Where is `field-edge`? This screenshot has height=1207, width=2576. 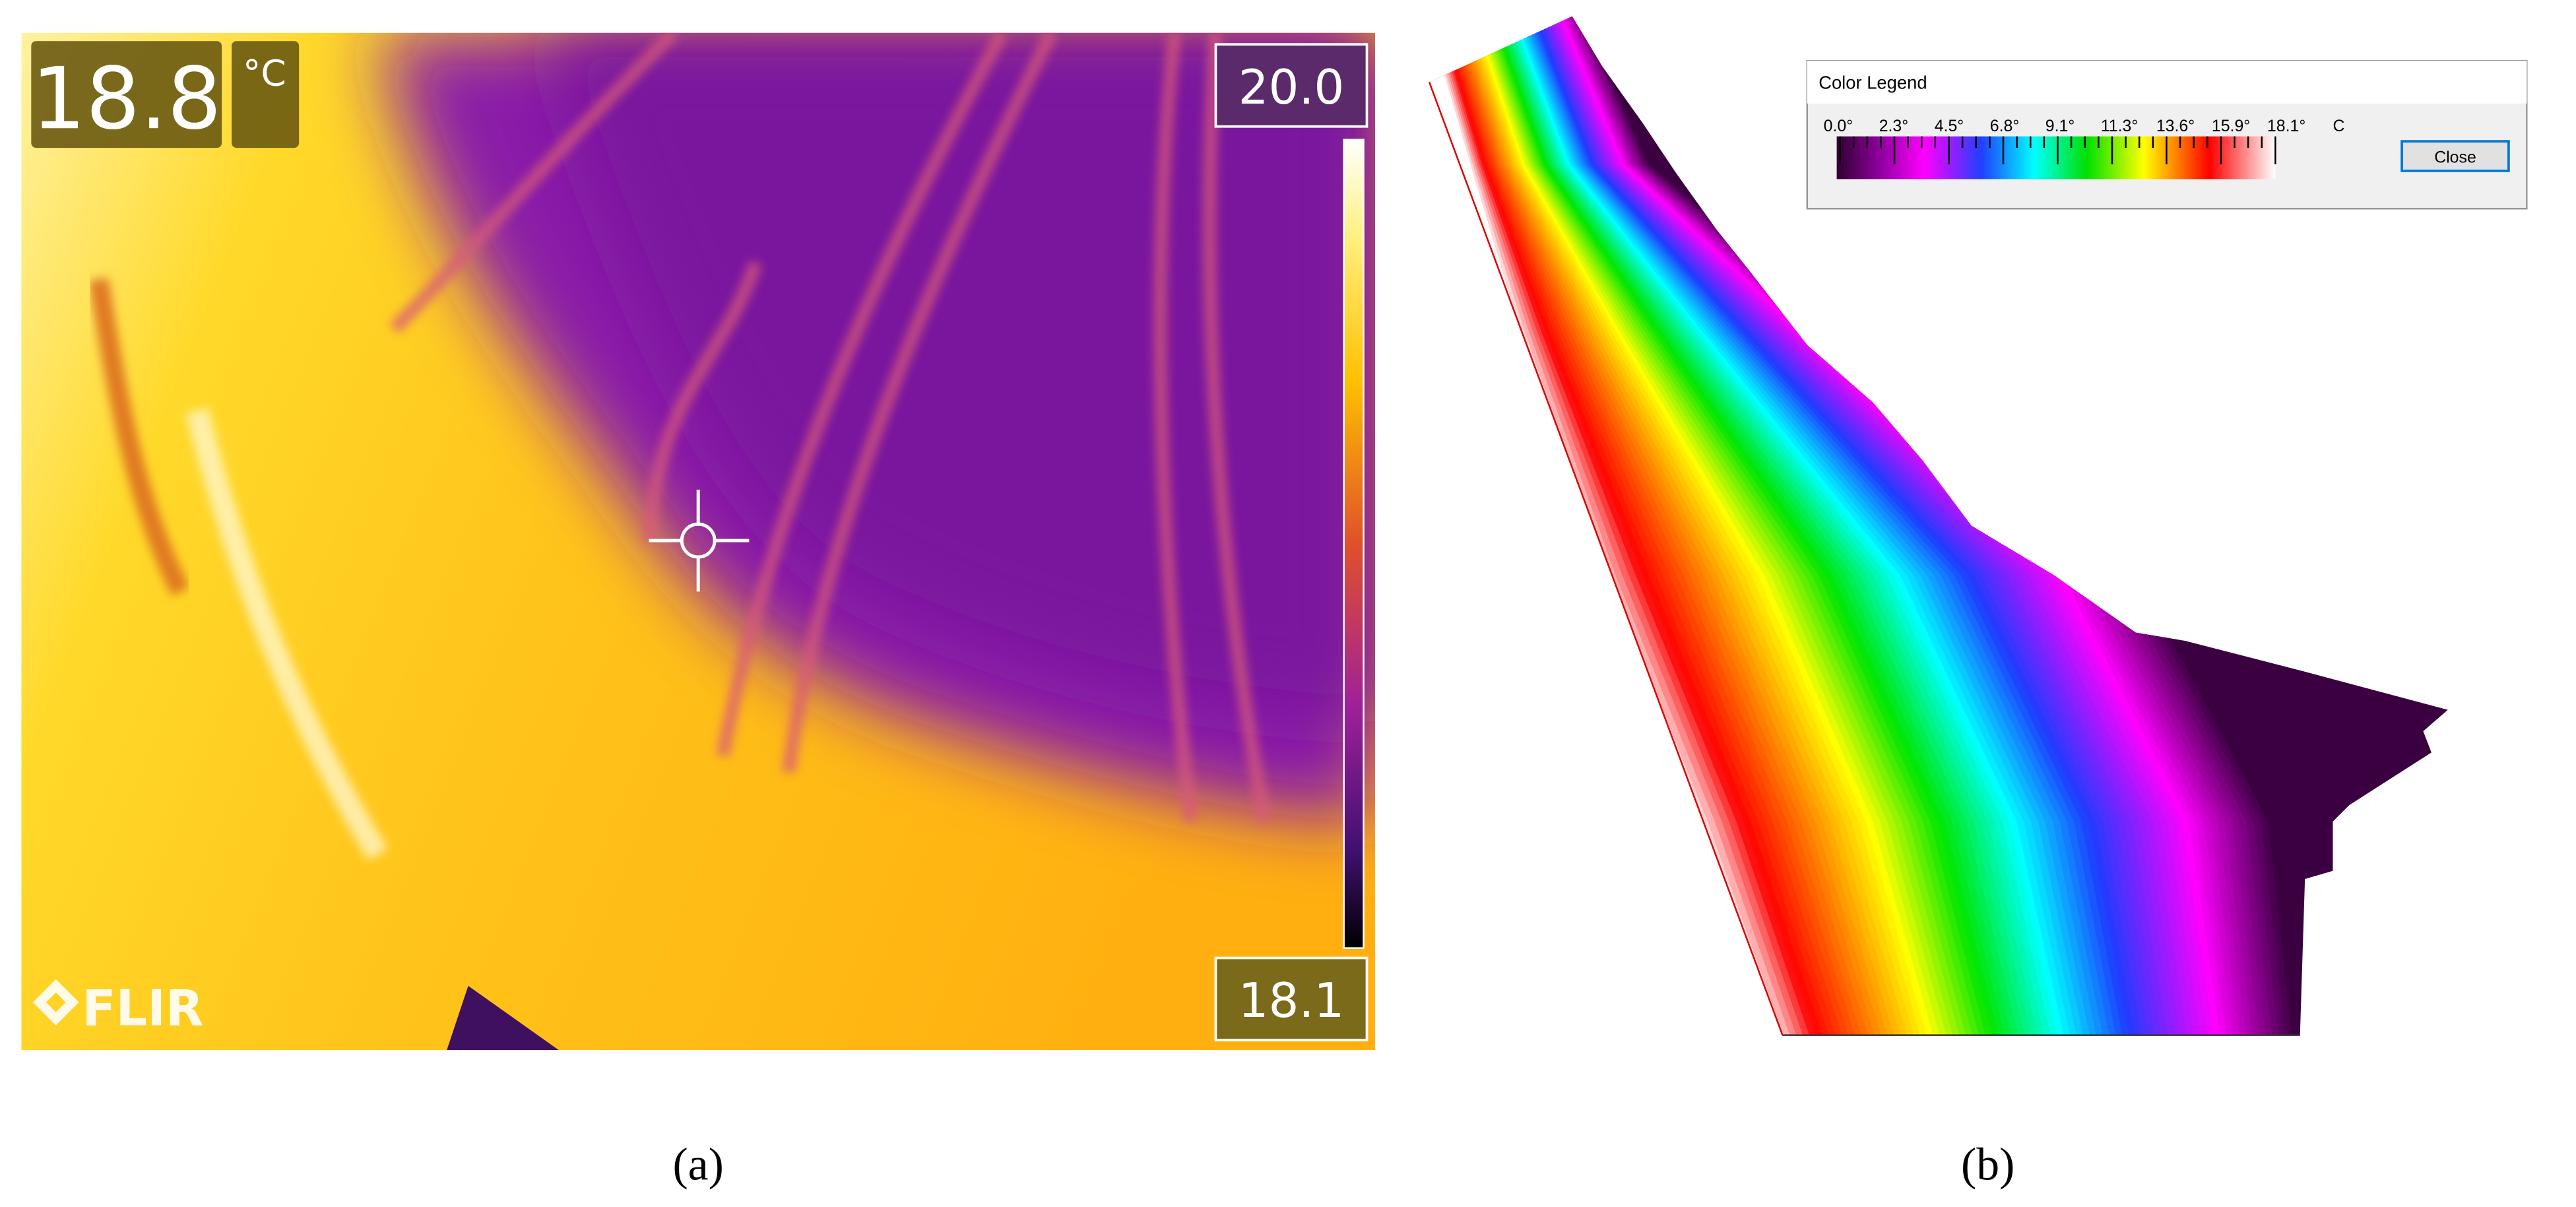 field-edge is located at coordinates (1606, 559).